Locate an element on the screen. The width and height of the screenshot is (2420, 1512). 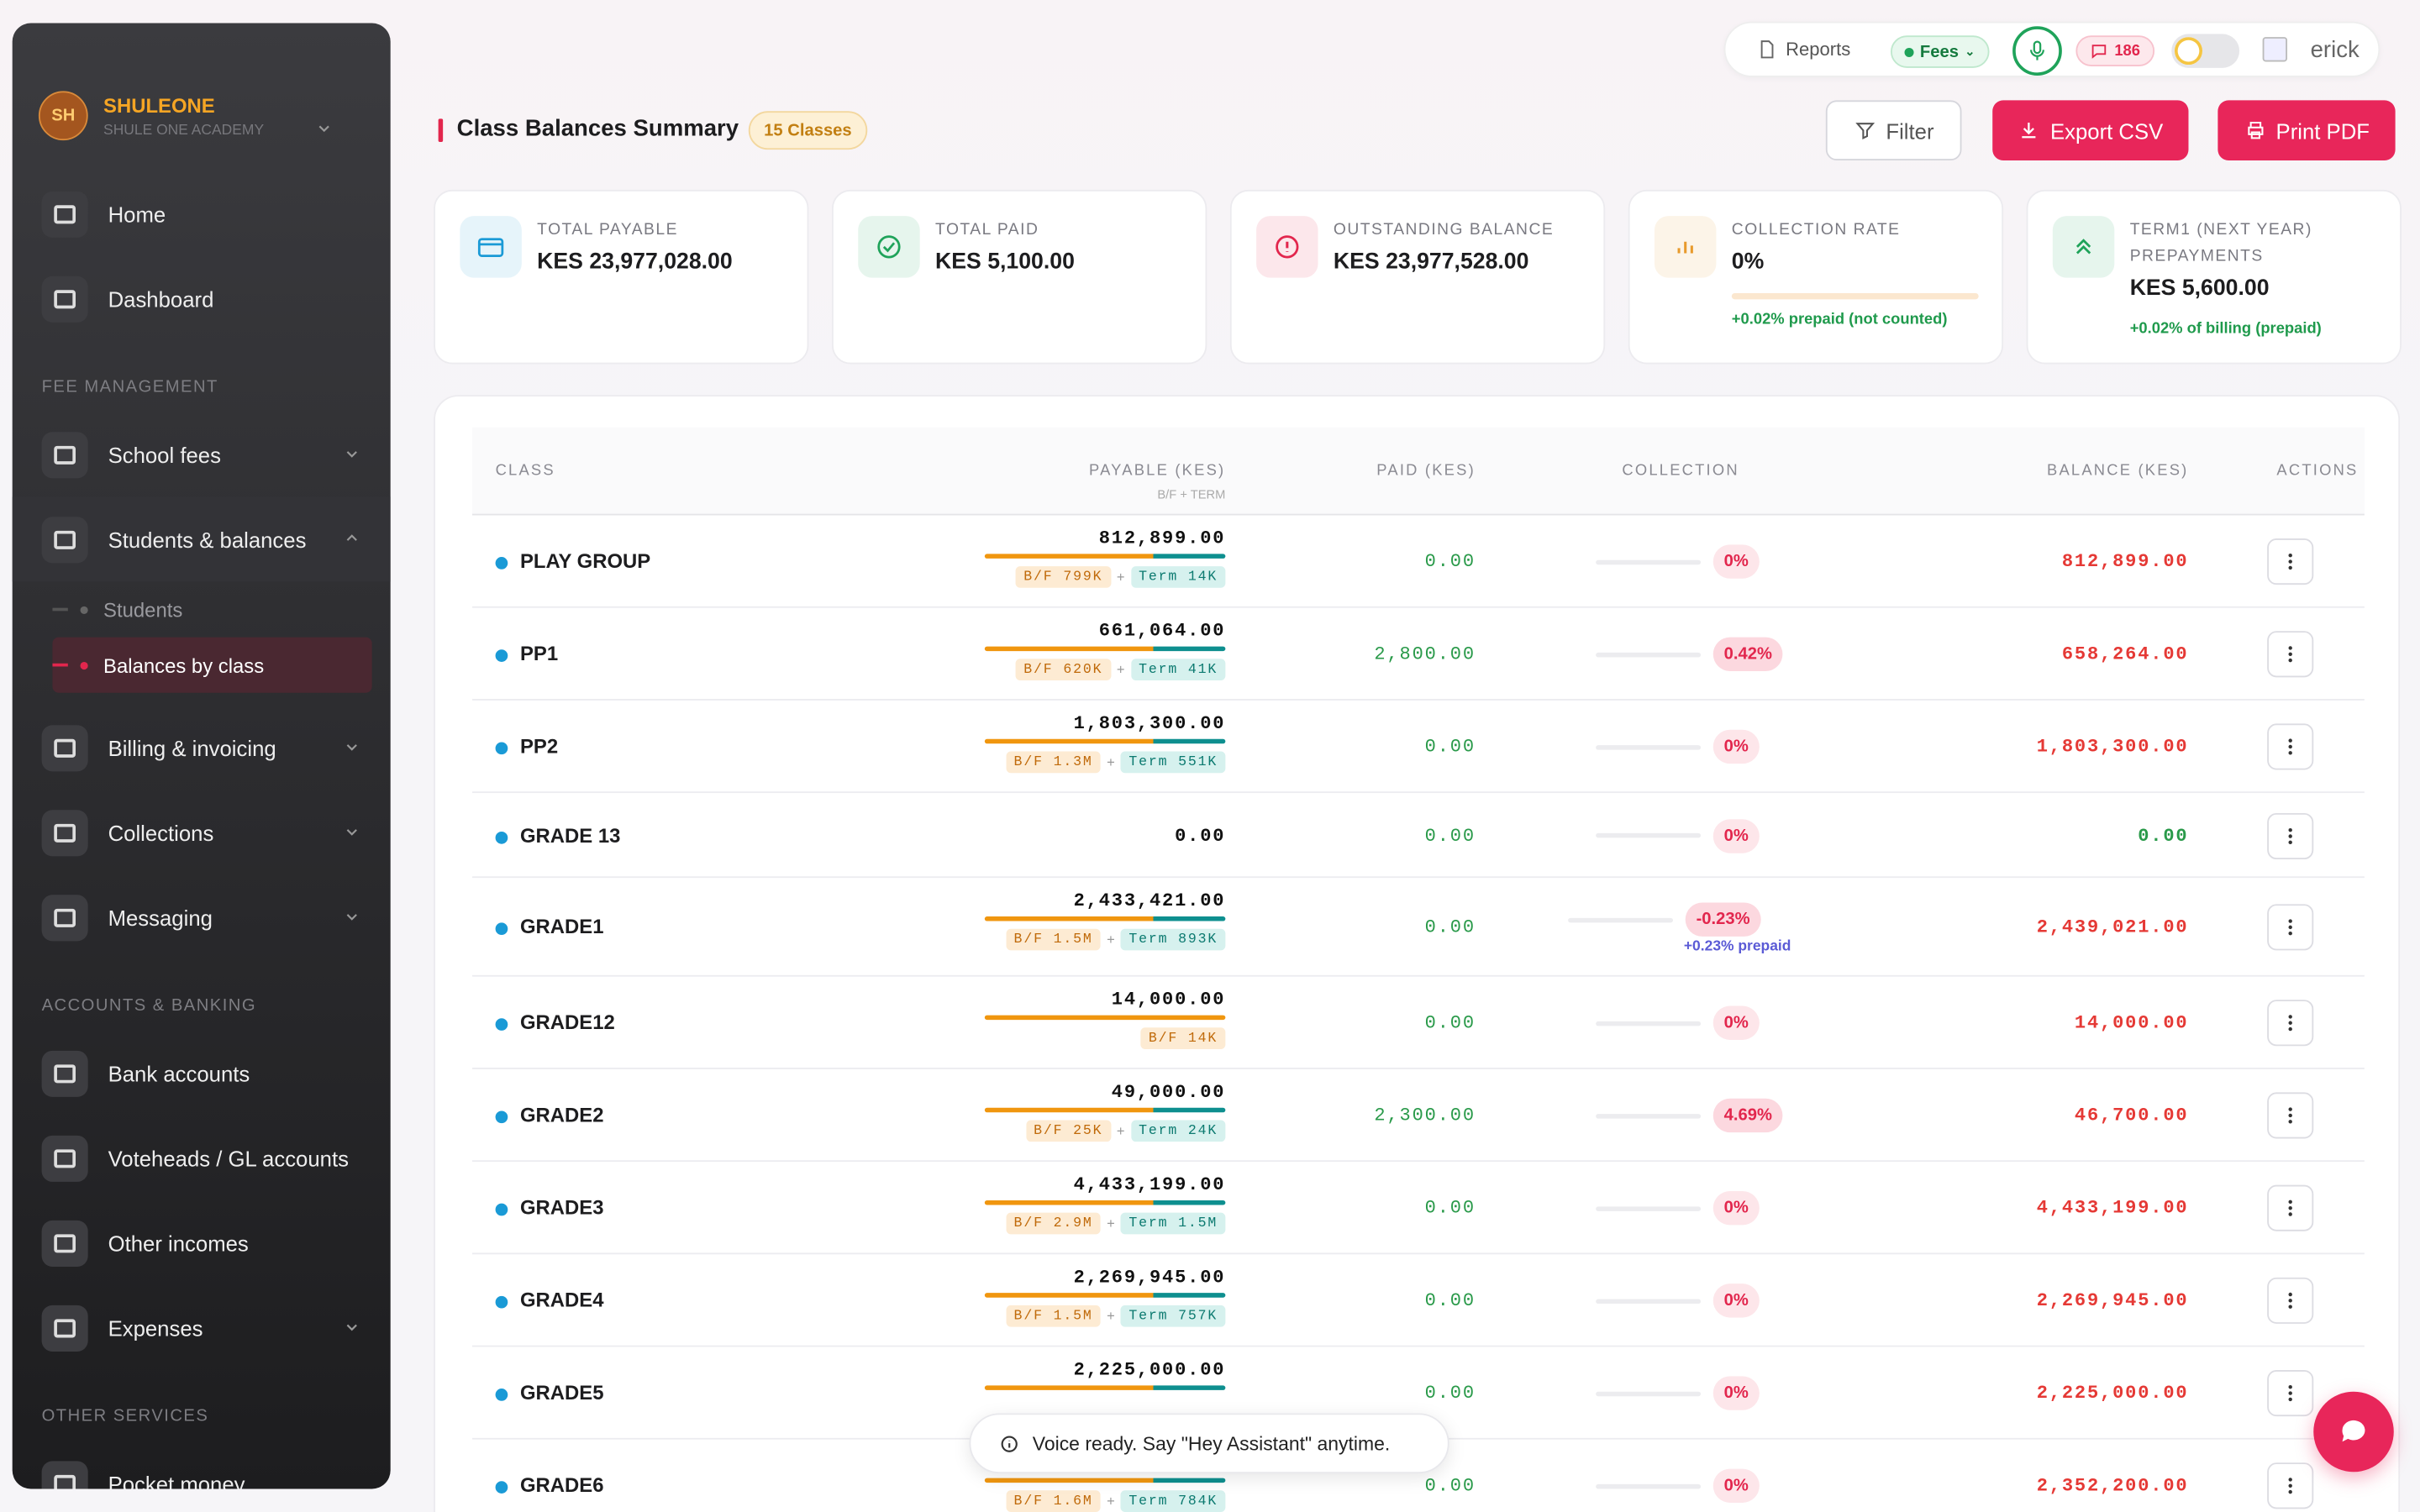
nav-item: Other incomes is located at coordinates (202, 1242).